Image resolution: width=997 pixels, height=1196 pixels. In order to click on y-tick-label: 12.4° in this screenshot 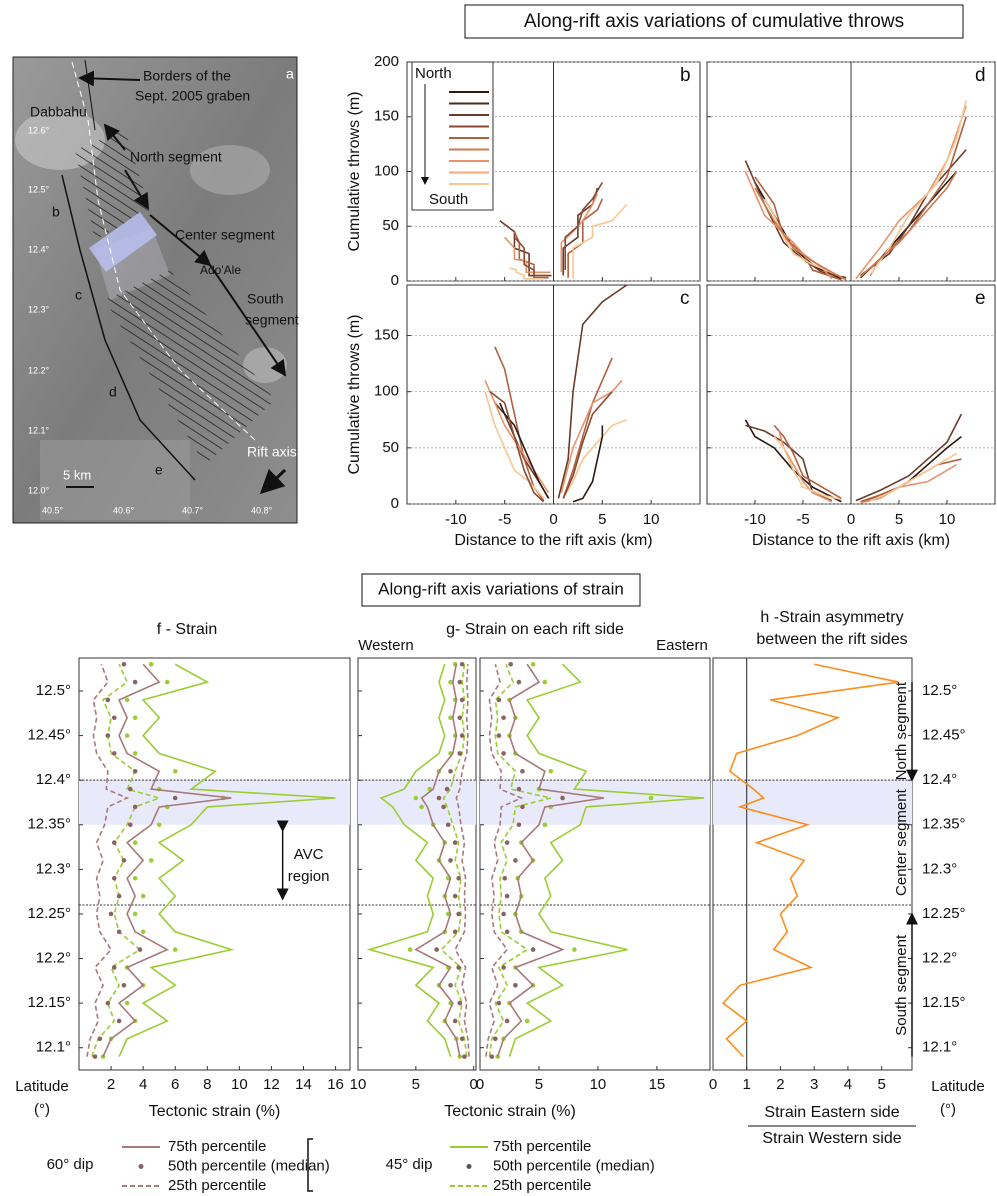, I will do `click(939, 779)`.